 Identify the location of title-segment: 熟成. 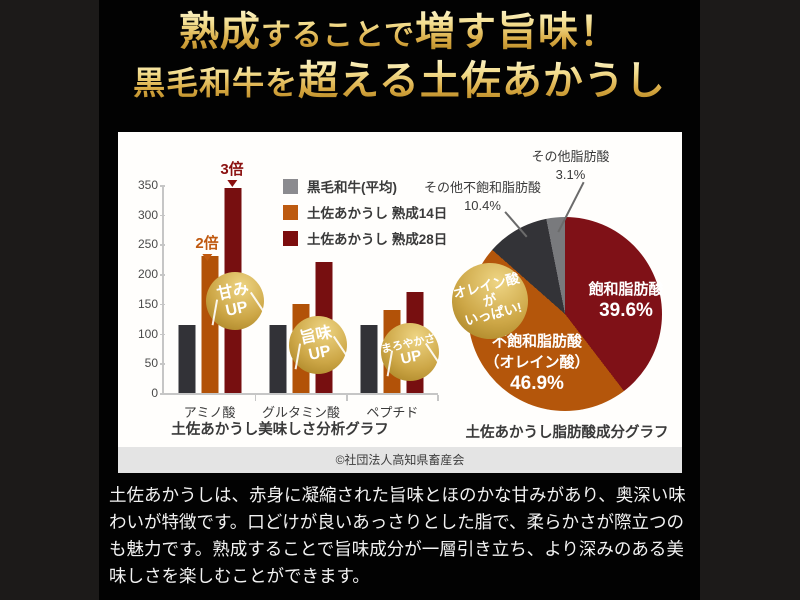
(219, 31).